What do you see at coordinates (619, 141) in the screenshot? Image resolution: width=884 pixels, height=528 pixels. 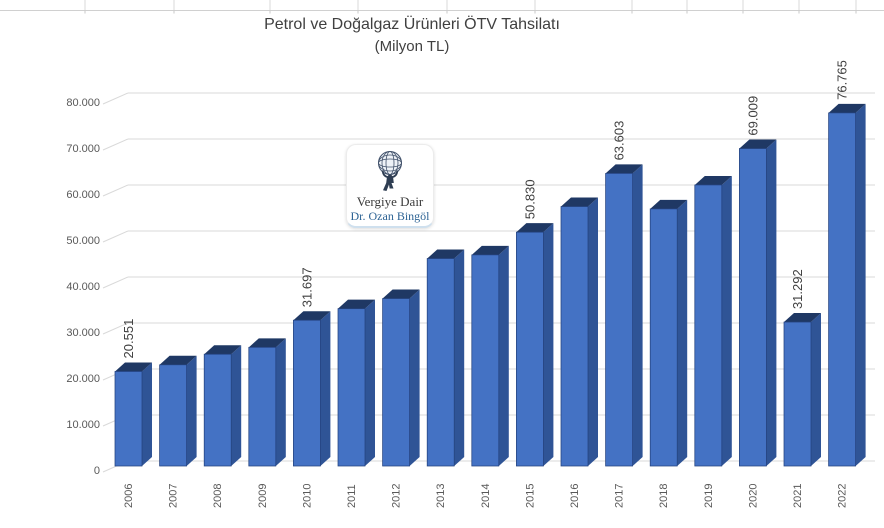 I see `data-label-2017: 63.603` at bounding box center [619, 141].